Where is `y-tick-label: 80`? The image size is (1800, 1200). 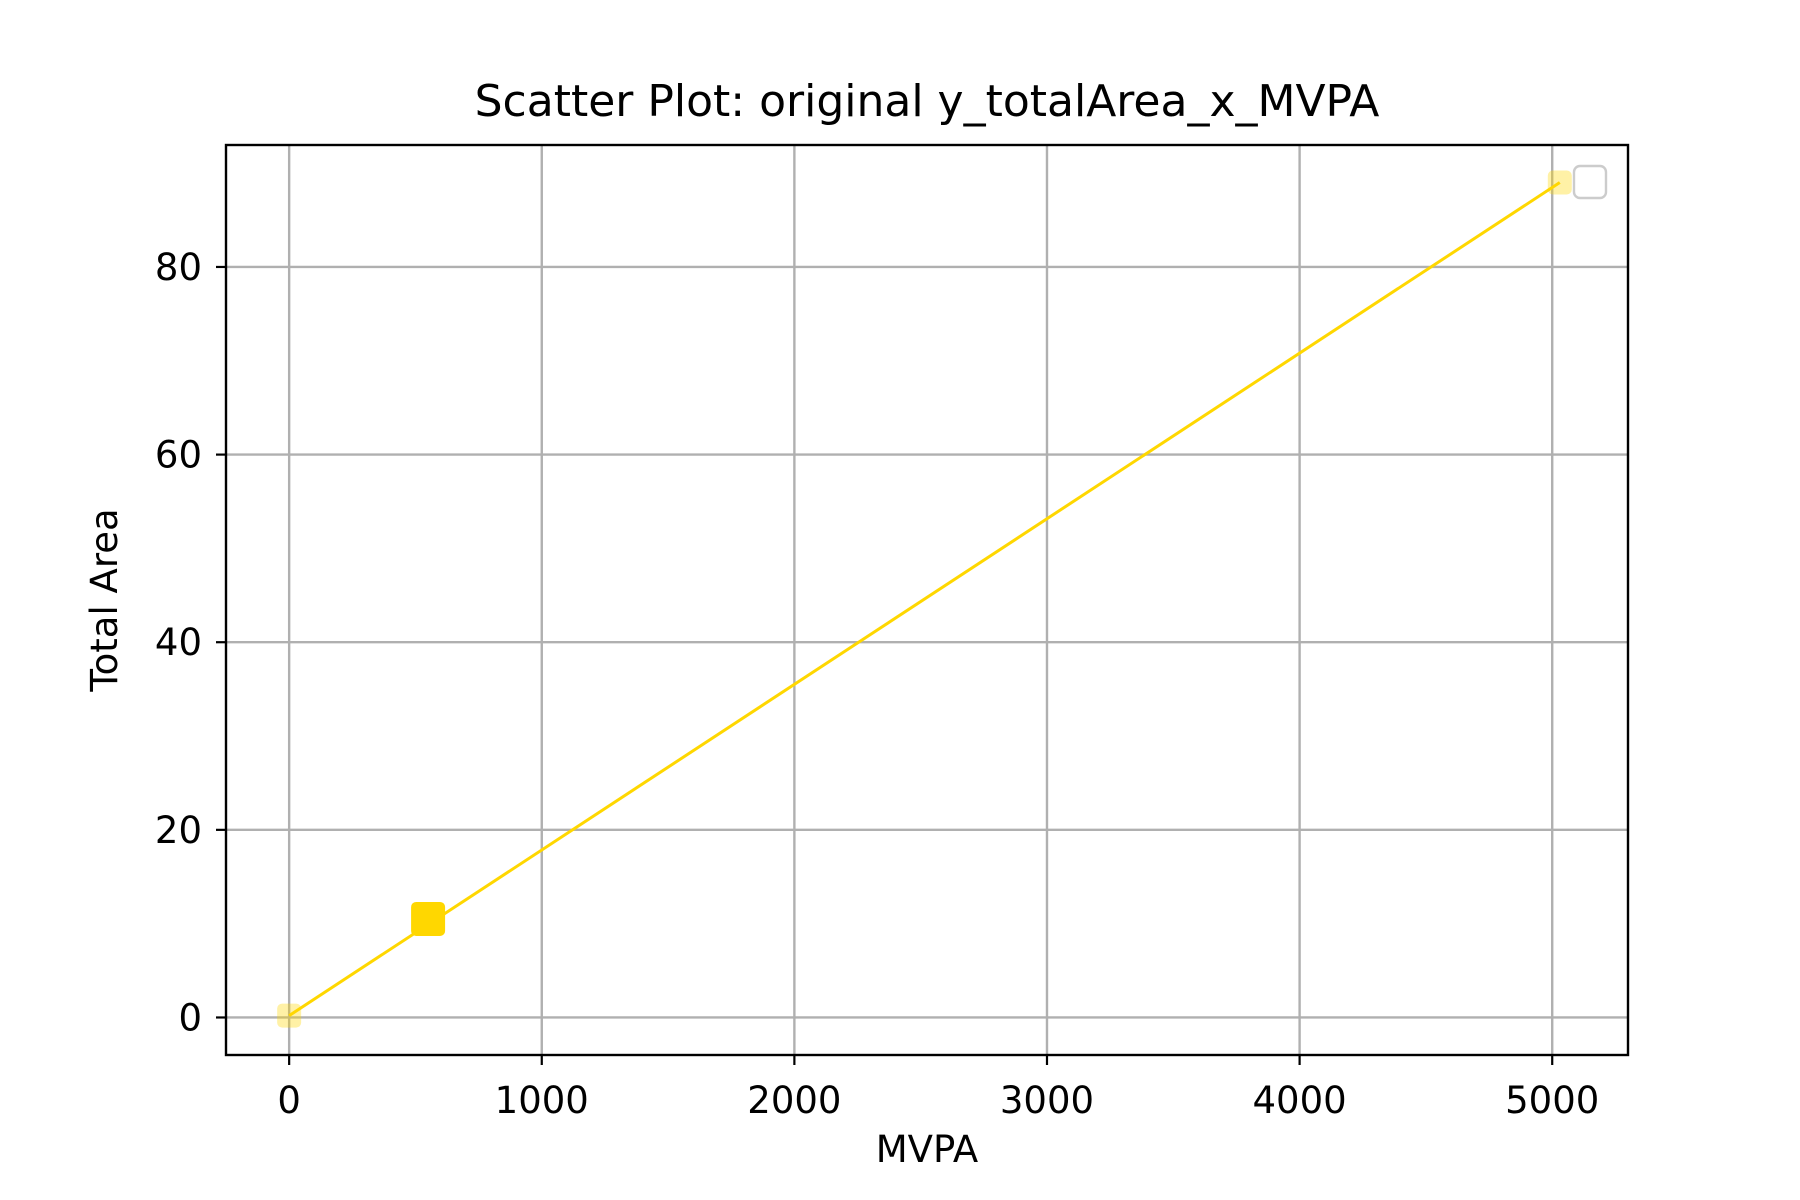
y-tick-label: 80 is located at coordinates (178, 267).